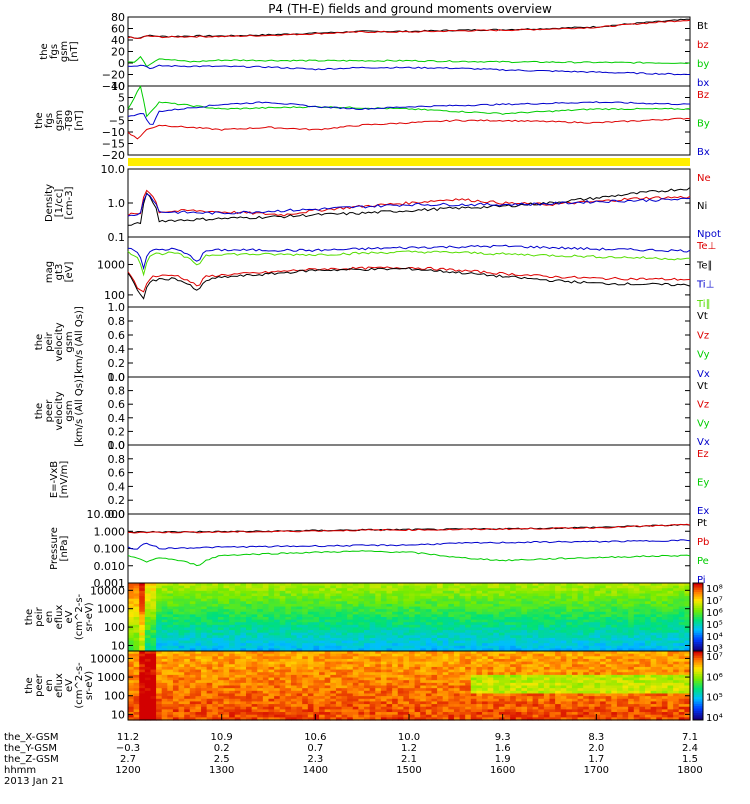  I want to click on legend-entry: Pb, so click(703, 542).